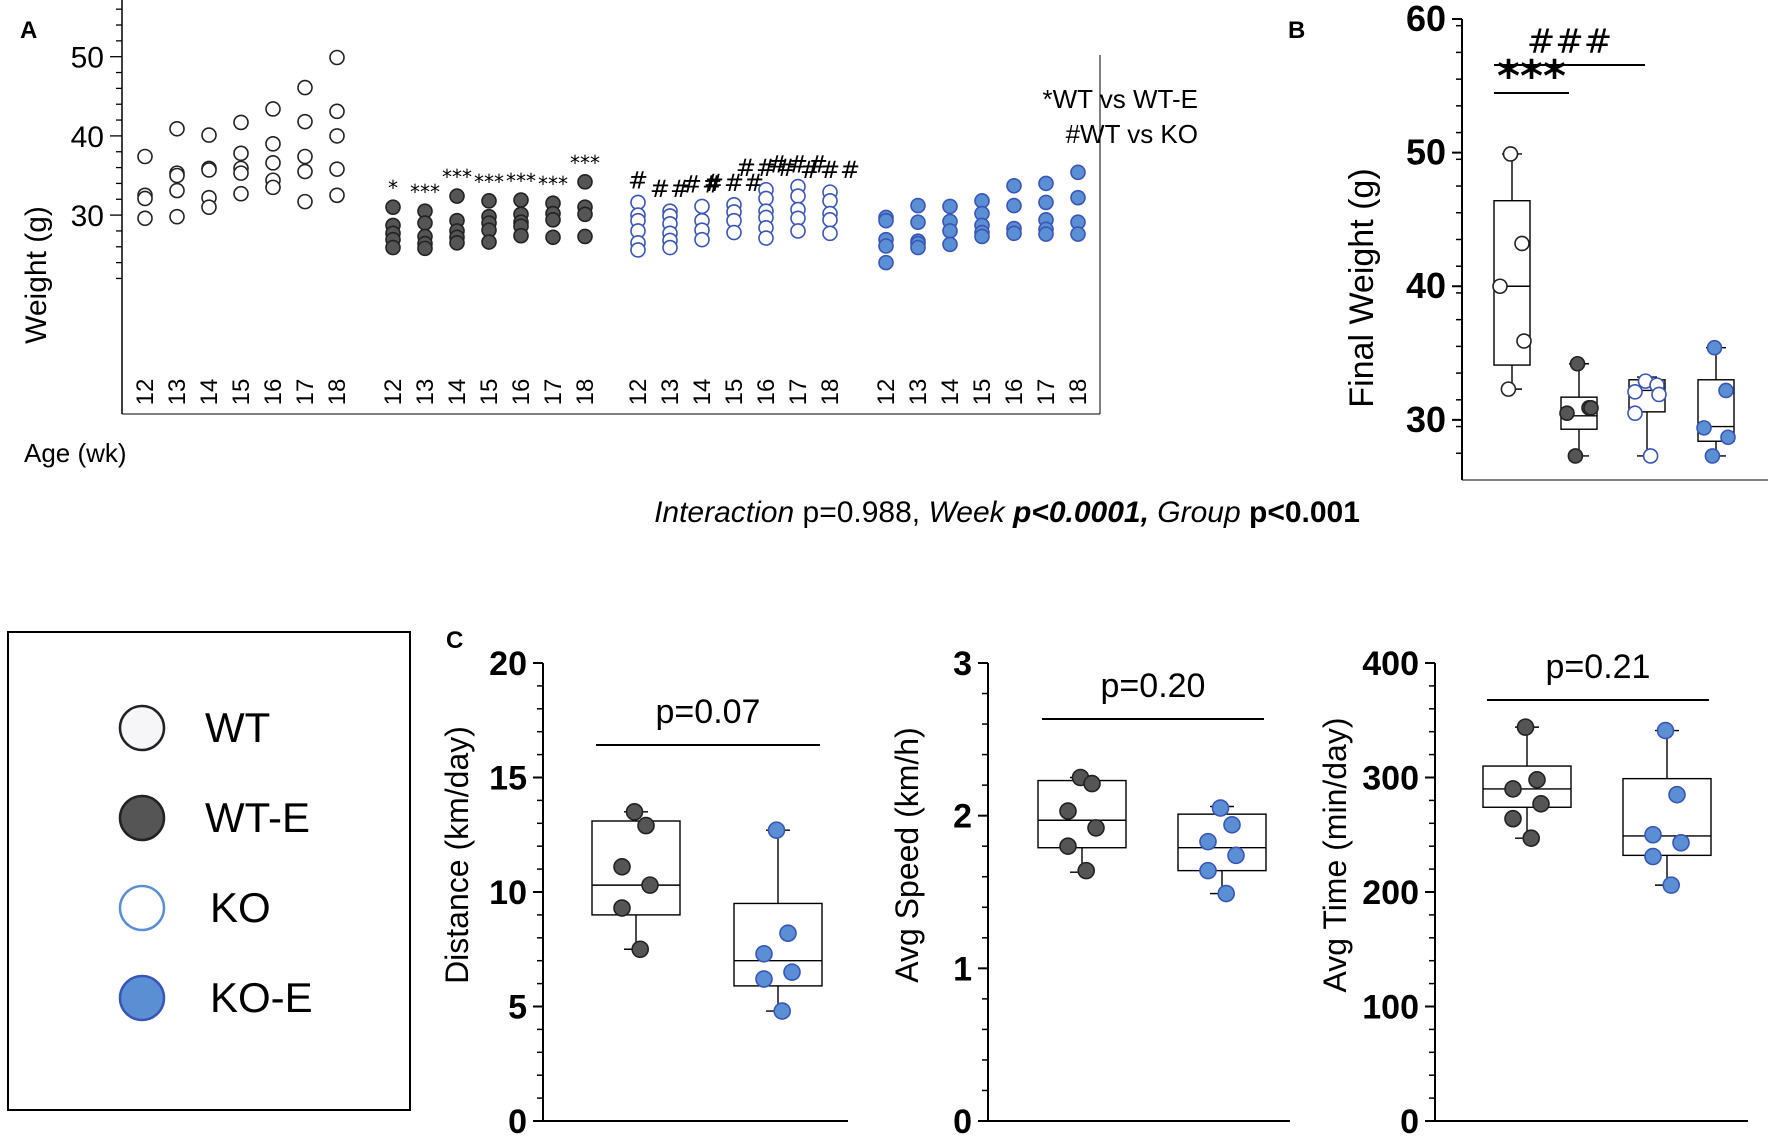 This screenshot has width=1772, height=1136. I want to click on panel-a-week-label: 16, so click(766, 392).